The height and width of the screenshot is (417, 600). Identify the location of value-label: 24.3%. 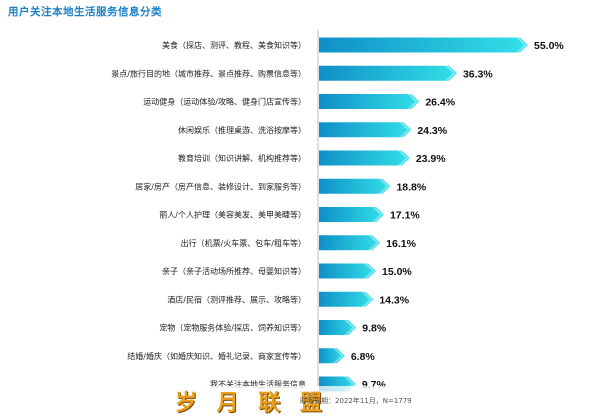
(432, 131).